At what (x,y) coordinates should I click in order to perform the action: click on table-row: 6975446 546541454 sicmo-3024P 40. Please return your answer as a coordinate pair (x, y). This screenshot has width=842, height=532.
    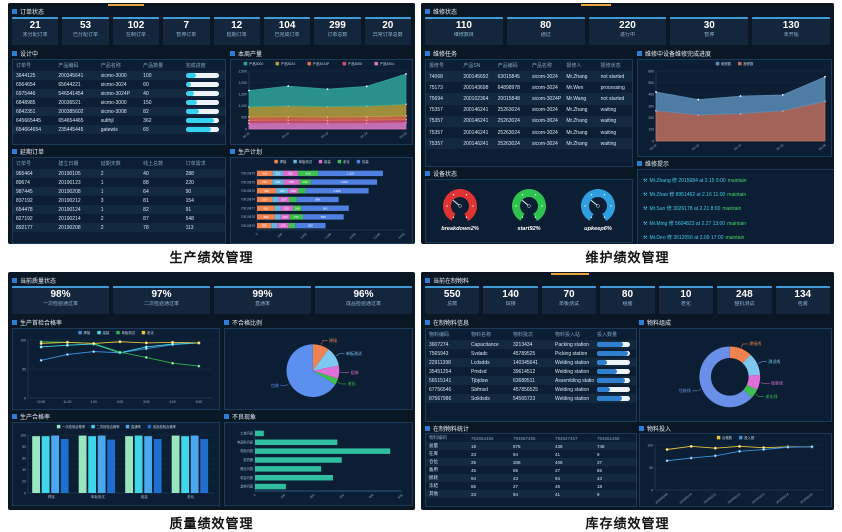
    Looking at the image, I should click on (119, 93).